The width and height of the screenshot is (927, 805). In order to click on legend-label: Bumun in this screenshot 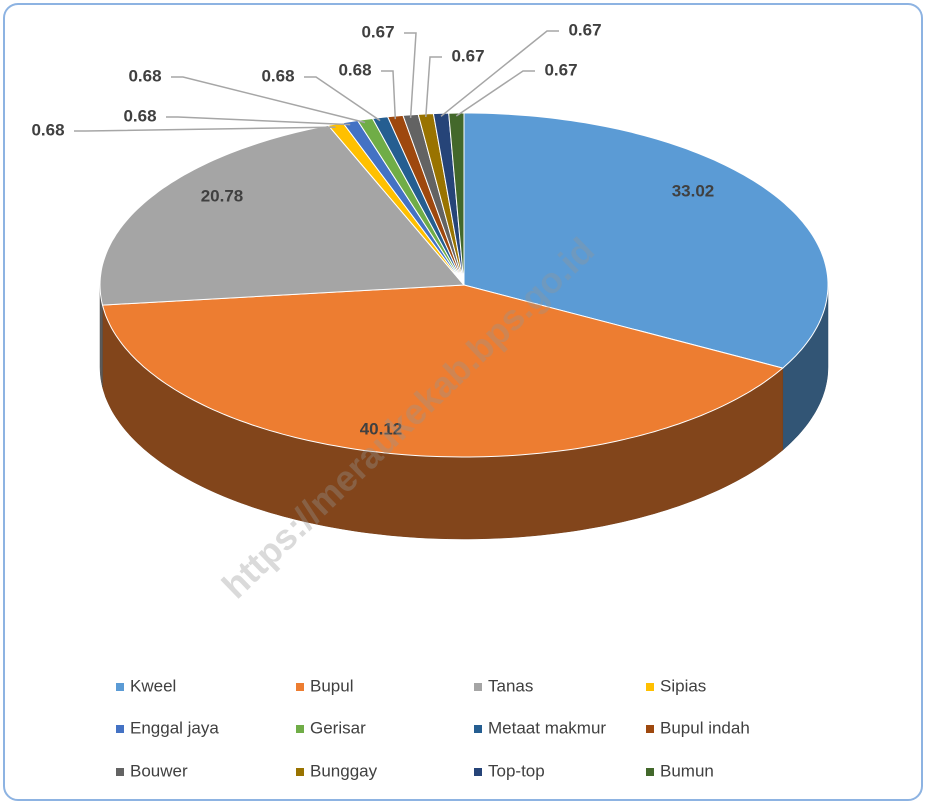, I will do `click(687, 770)`.